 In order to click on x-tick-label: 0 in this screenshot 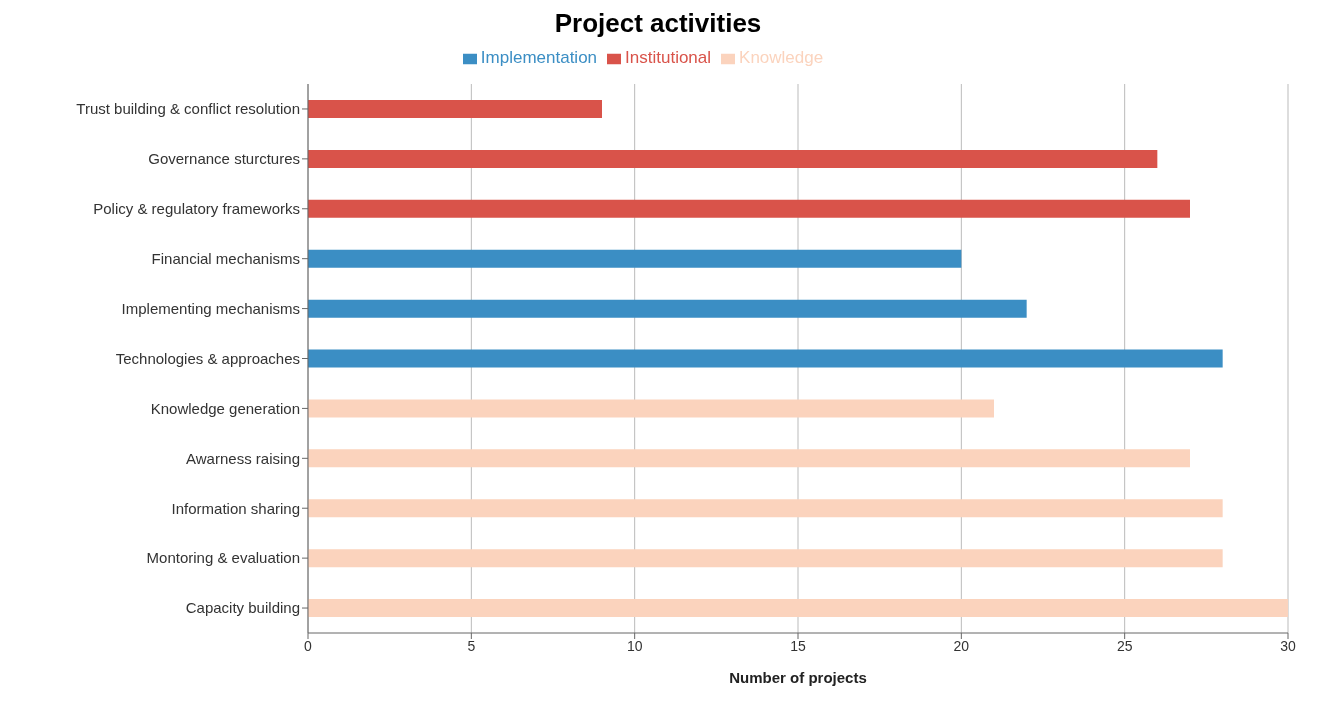, I will do `click(308, 645)`.